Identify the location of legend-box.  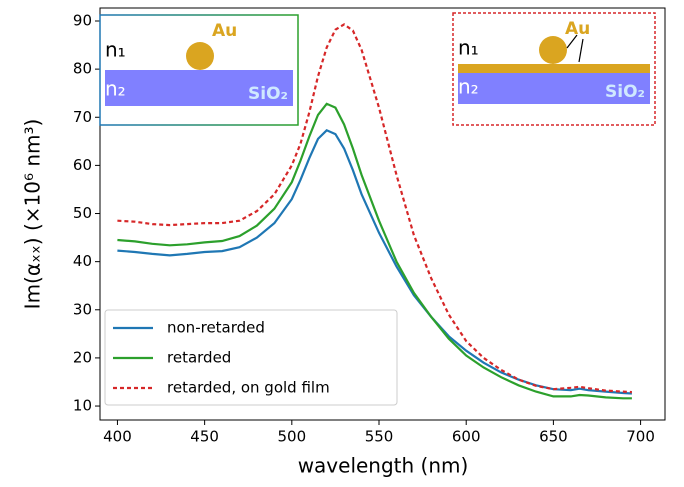
(251, 357).